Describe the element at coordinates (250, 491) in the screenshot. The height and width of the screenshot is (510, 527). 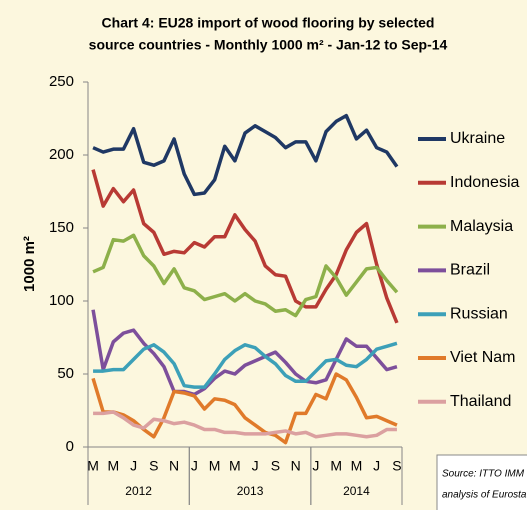
I see `year-label: 2013` at that location.